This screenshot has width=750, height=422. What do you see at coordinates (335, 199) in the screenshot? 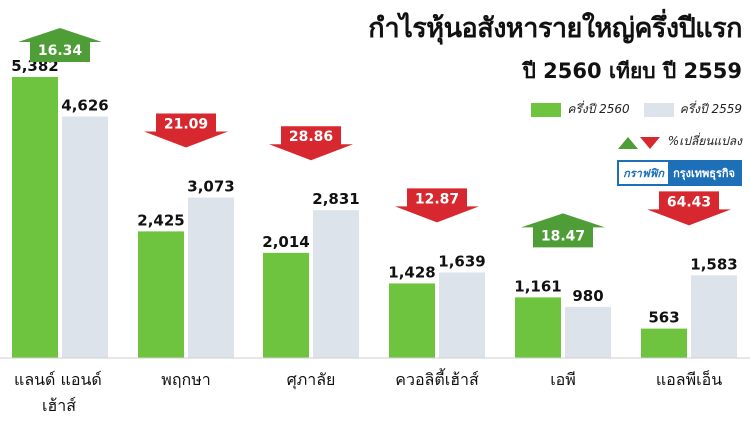
I see `value-label-1-2: 2,831` at bounding box center [335, 199].